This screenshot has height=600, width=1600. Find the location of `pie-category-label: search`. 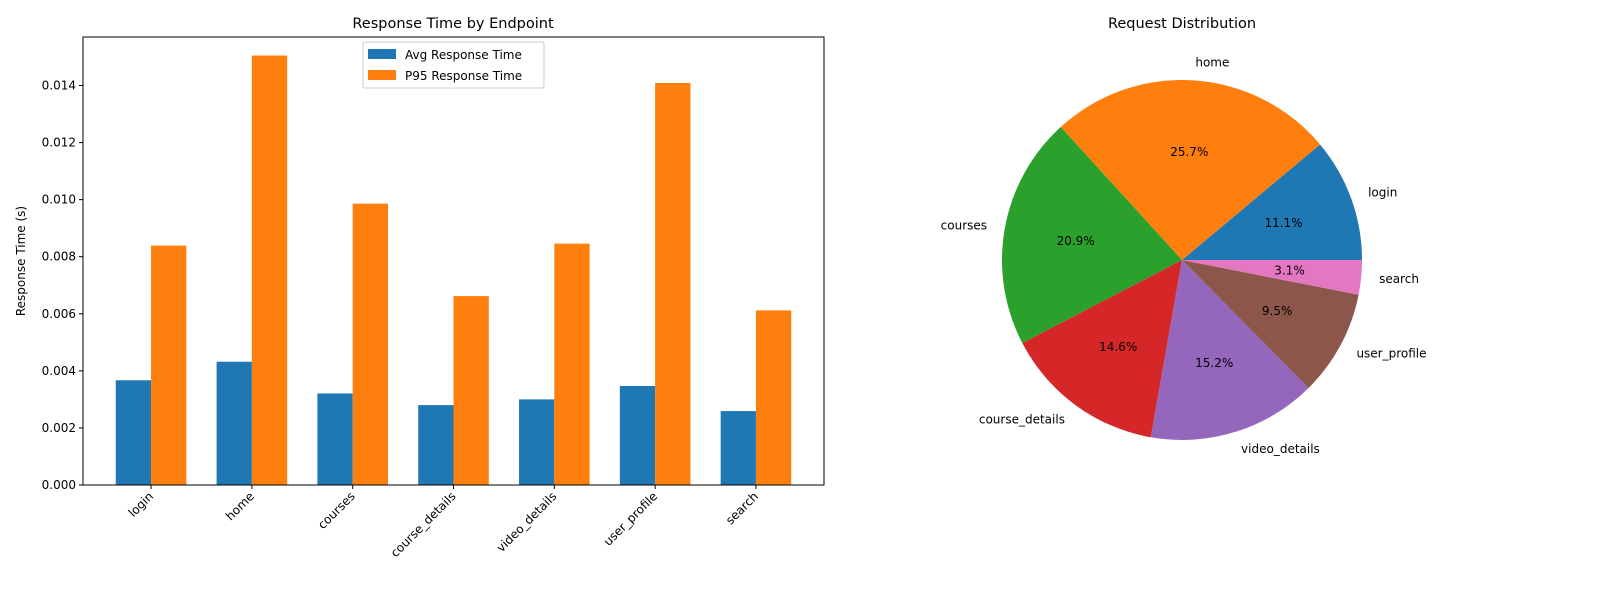

pie-category-label: search is located at coordinates (1399, 279).